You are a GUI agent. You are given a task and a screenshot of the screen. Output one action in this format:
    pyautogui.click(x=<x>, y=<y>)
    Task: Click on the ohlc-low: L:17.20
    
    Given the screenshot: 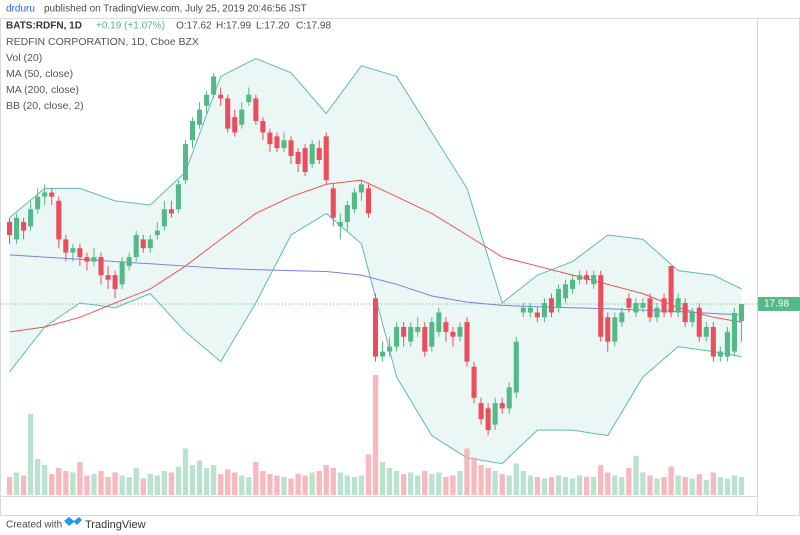 What is the action you would take?
    pyautogui.click(x=273, y=26)
    